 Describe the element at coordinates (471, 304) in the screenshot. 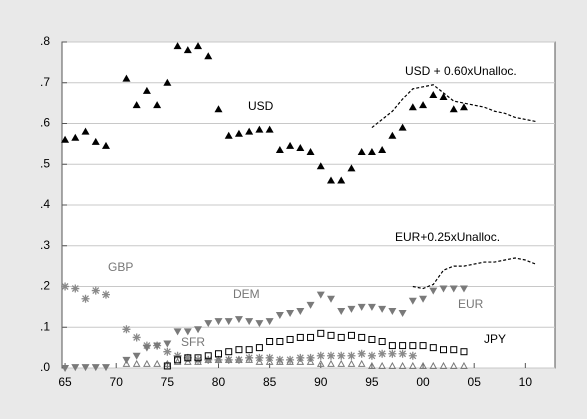

I see `series-label: EUR` at that location.